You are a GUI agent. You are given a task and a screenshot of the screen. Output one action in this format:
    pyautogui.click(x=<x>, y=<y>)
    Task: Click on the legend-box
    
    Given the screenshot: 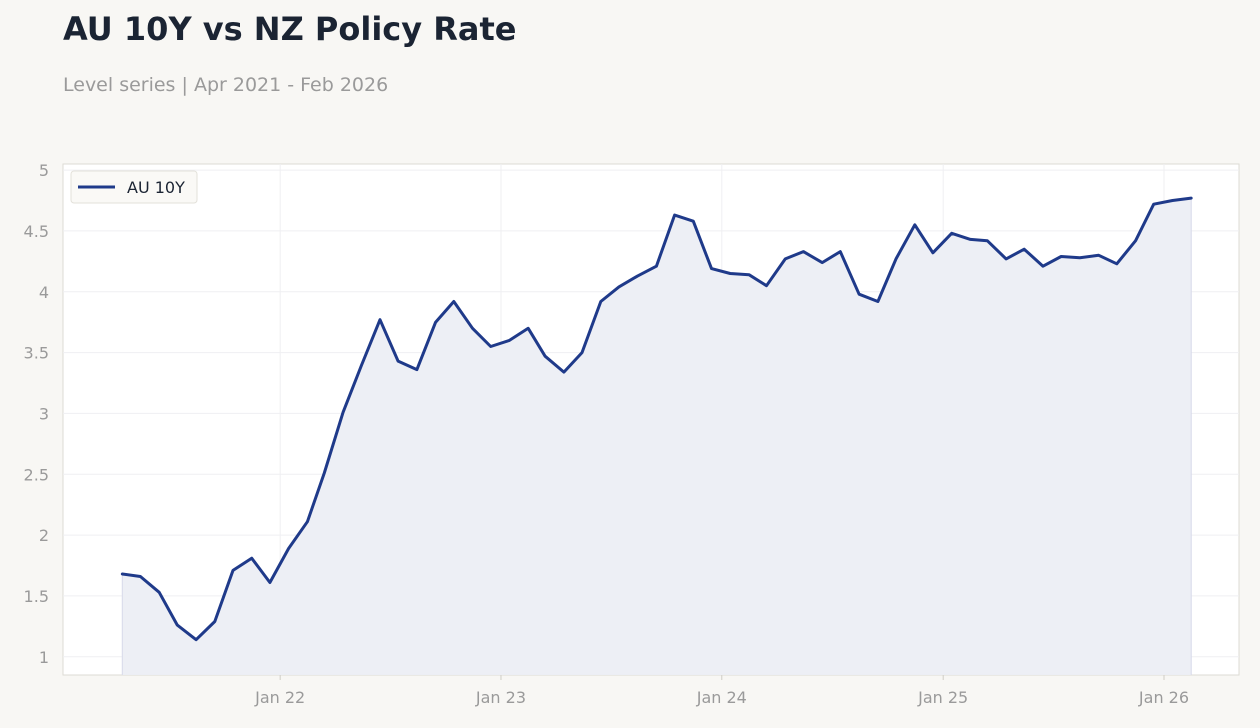 What is the action you would take?
    pyautogui.click(x=134, y=187)
    